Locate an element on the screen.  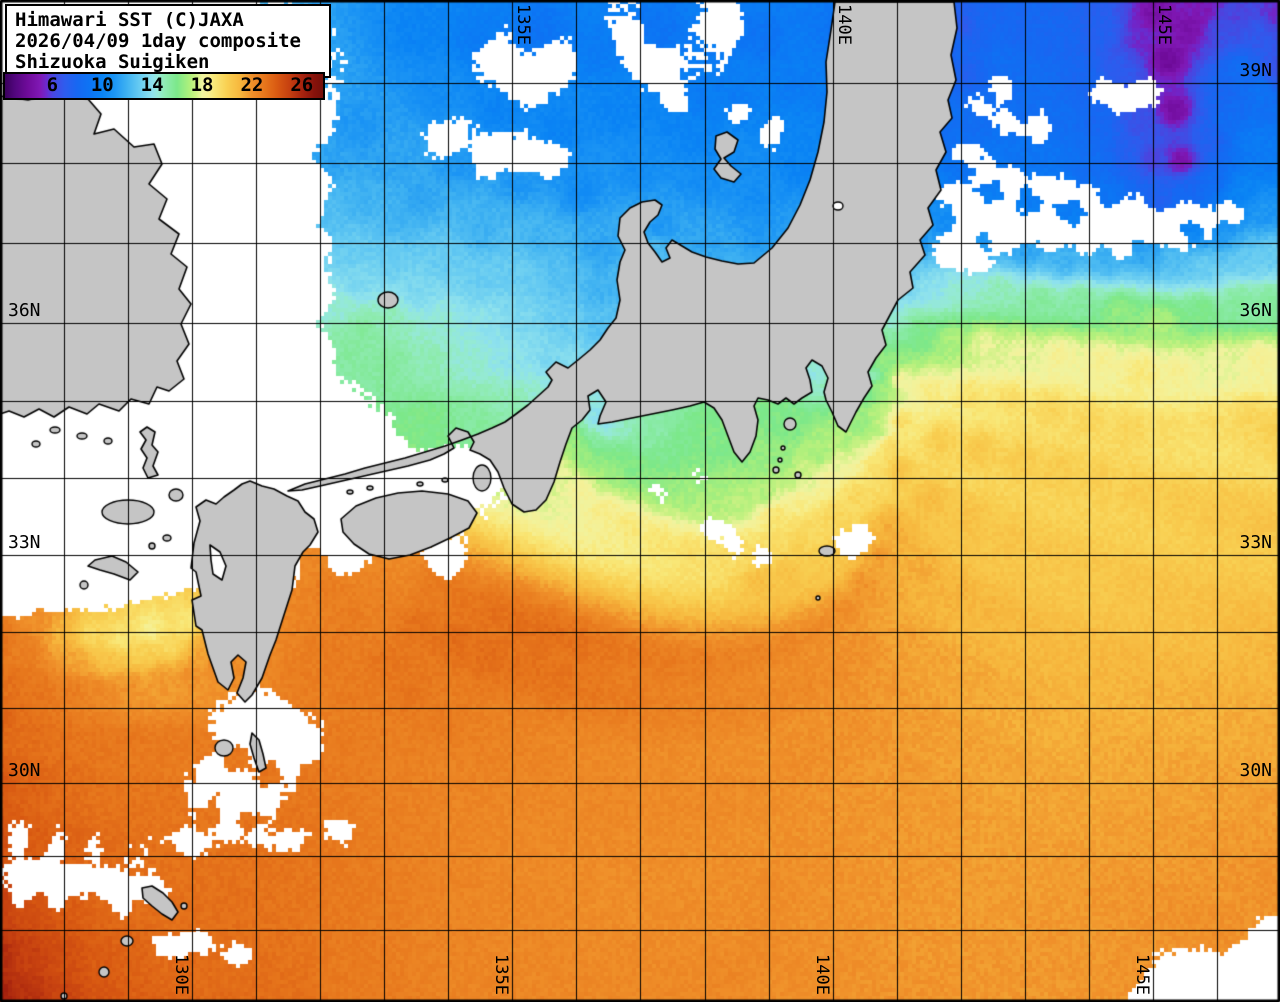
colorbar-tick-22: 22 is located at coordinates (252, 85).